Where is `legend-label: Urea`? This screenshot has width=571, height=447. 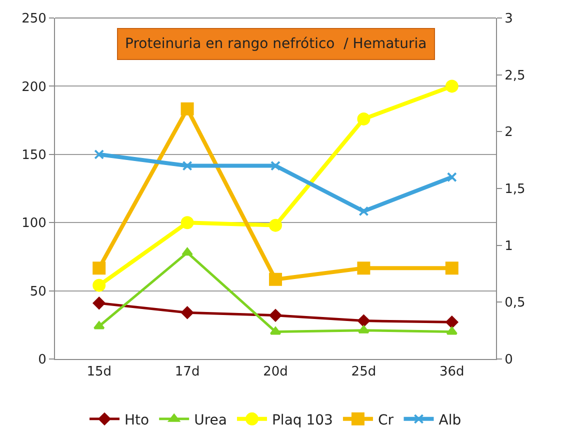 legend-label: Urea is located at coordinates (210, 420).